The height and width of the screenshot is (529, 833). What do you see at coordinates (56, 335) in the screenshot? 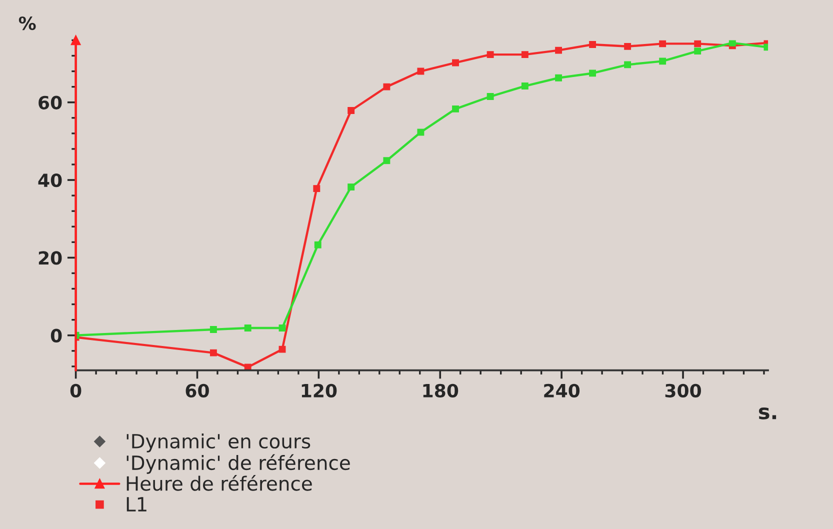
I see `y-tick-label: 0` at bounding box center [56, 335].